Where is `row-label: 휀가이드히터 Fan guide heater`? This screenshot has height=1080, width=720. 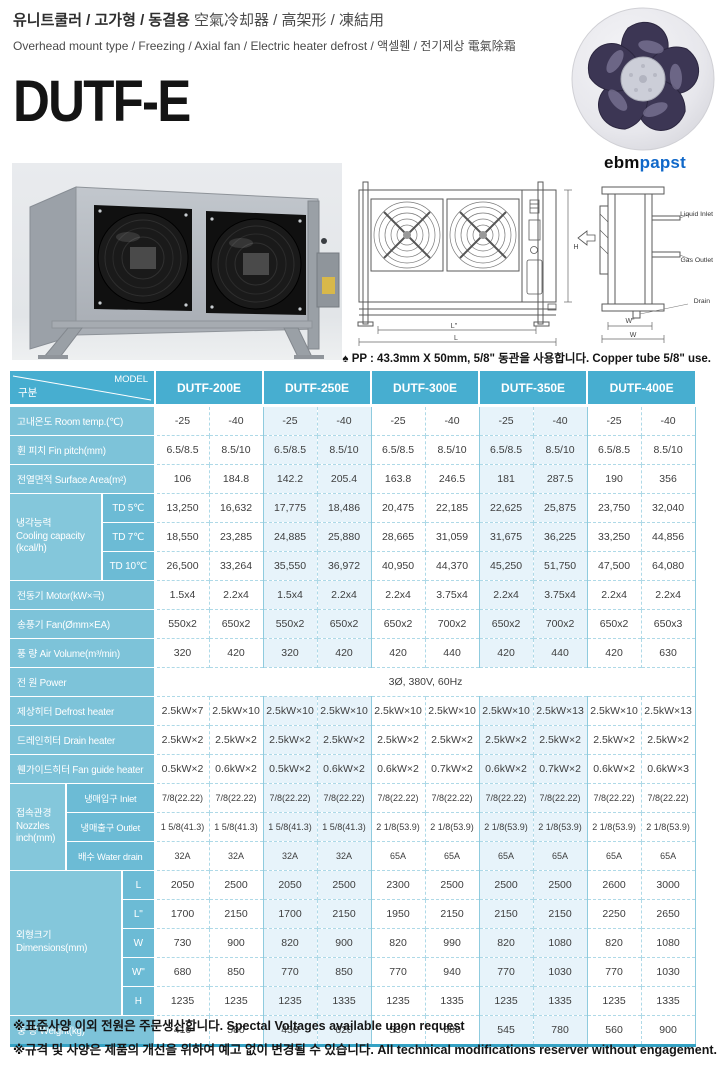
row-label: 휀가이드히터 Fan guide heater is located at coordinates (83, 769).